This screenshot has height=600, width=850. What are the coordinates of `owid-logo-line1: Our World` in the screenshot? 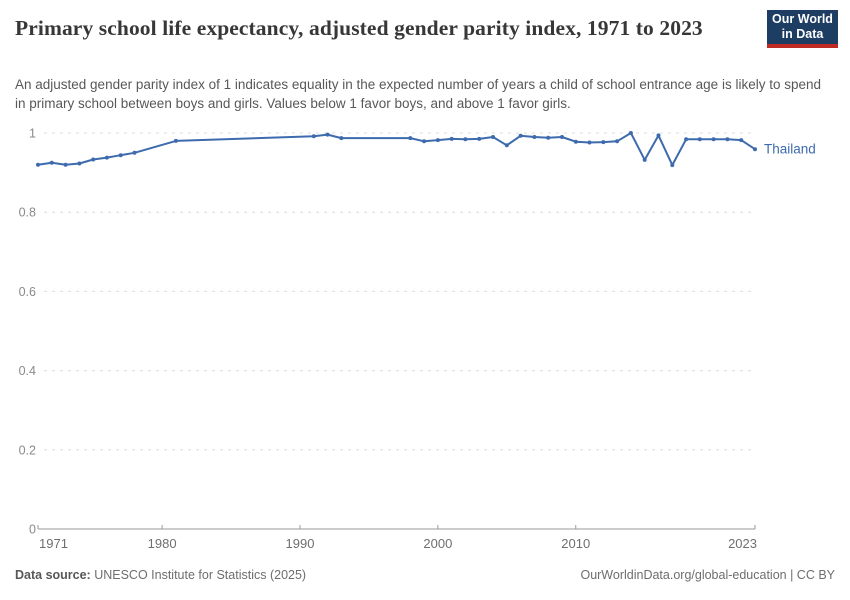 It's located at (802, 19).